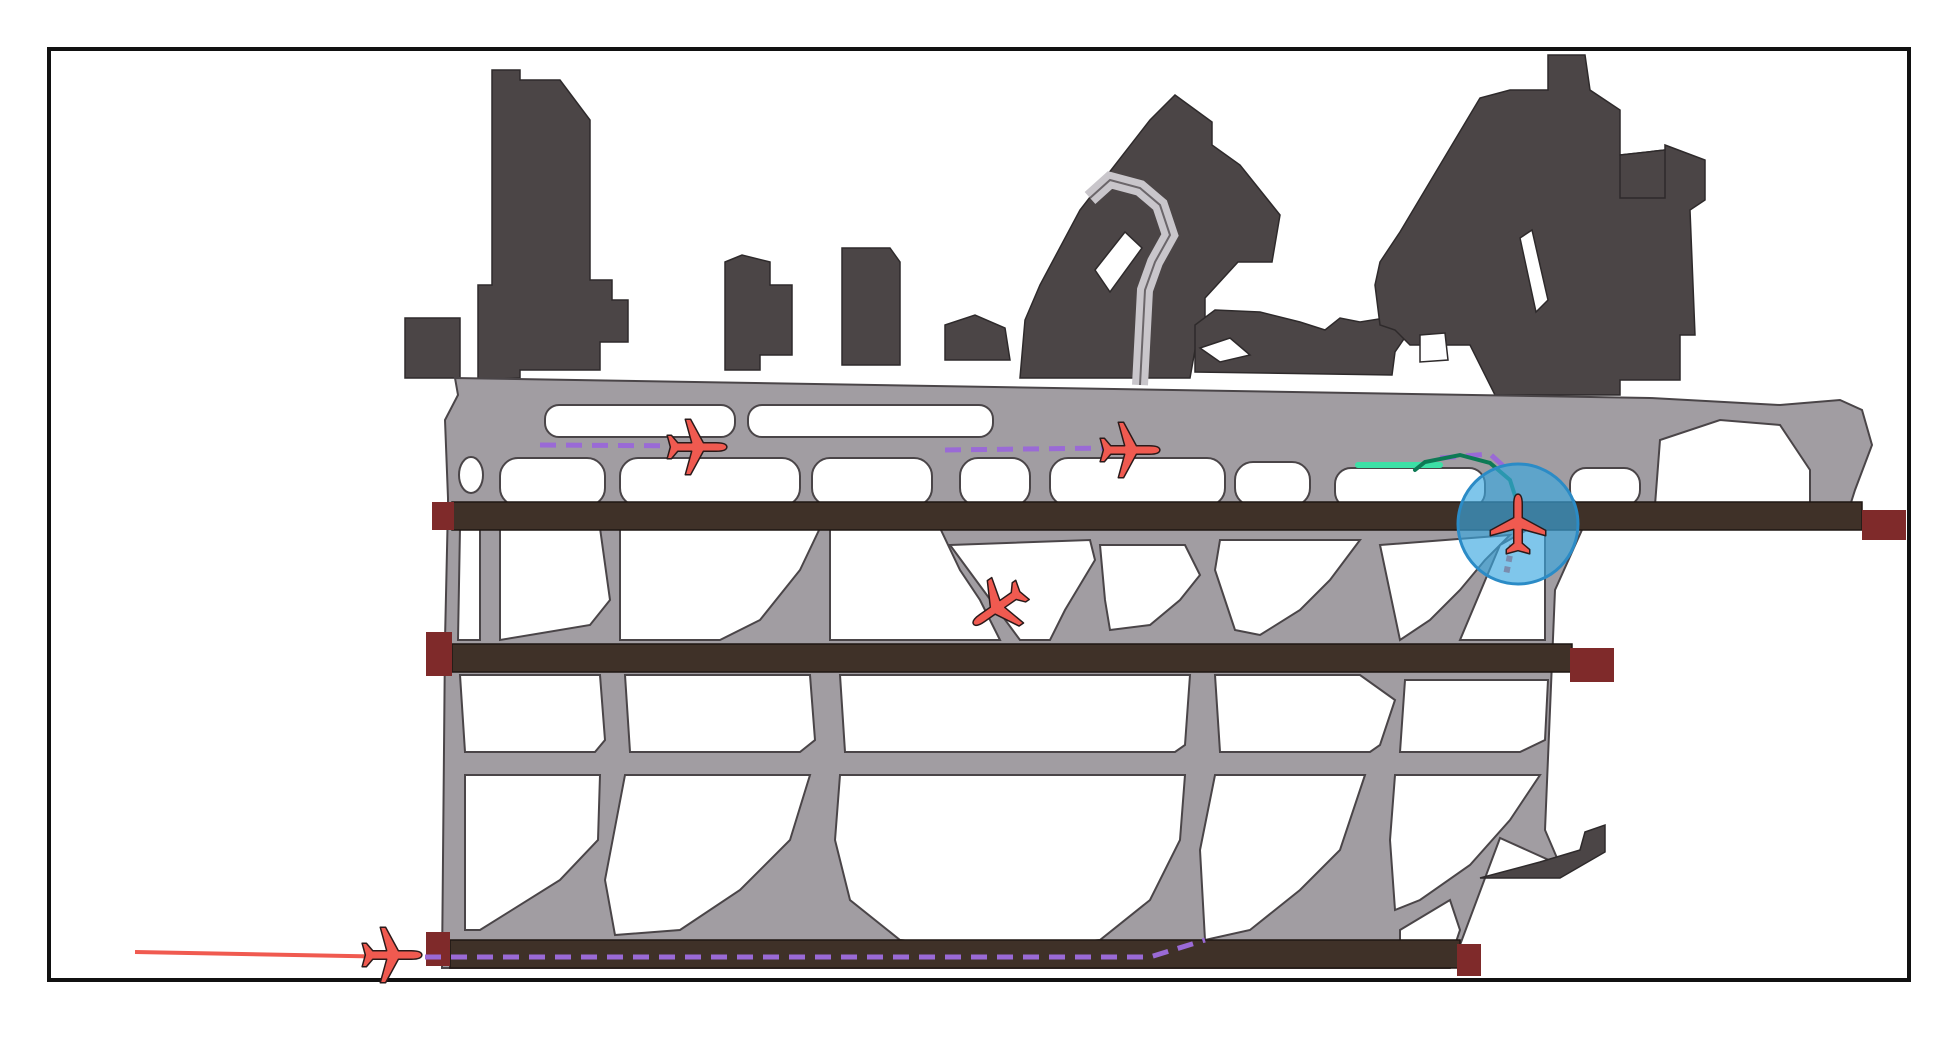  Describe the element at coordinates (1012, 658) in the screenshot. I see `runway-middle` at that location.